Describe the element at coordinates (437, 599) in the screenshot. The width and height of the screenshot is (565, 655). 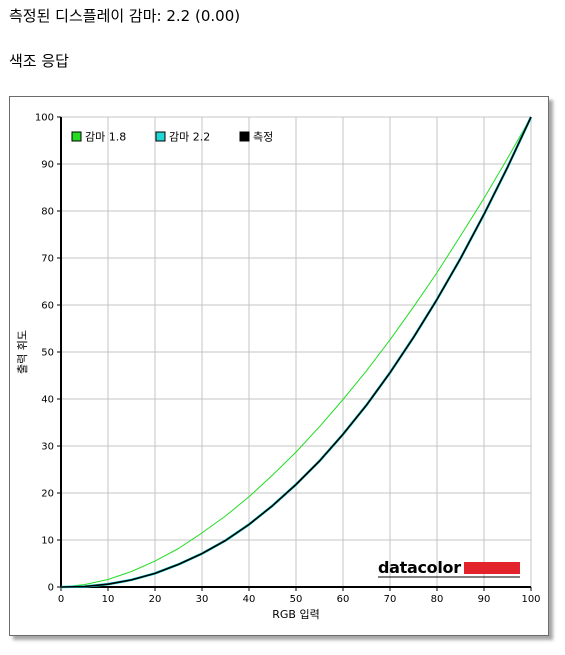
I see `x-tick-label: 80` at that location.